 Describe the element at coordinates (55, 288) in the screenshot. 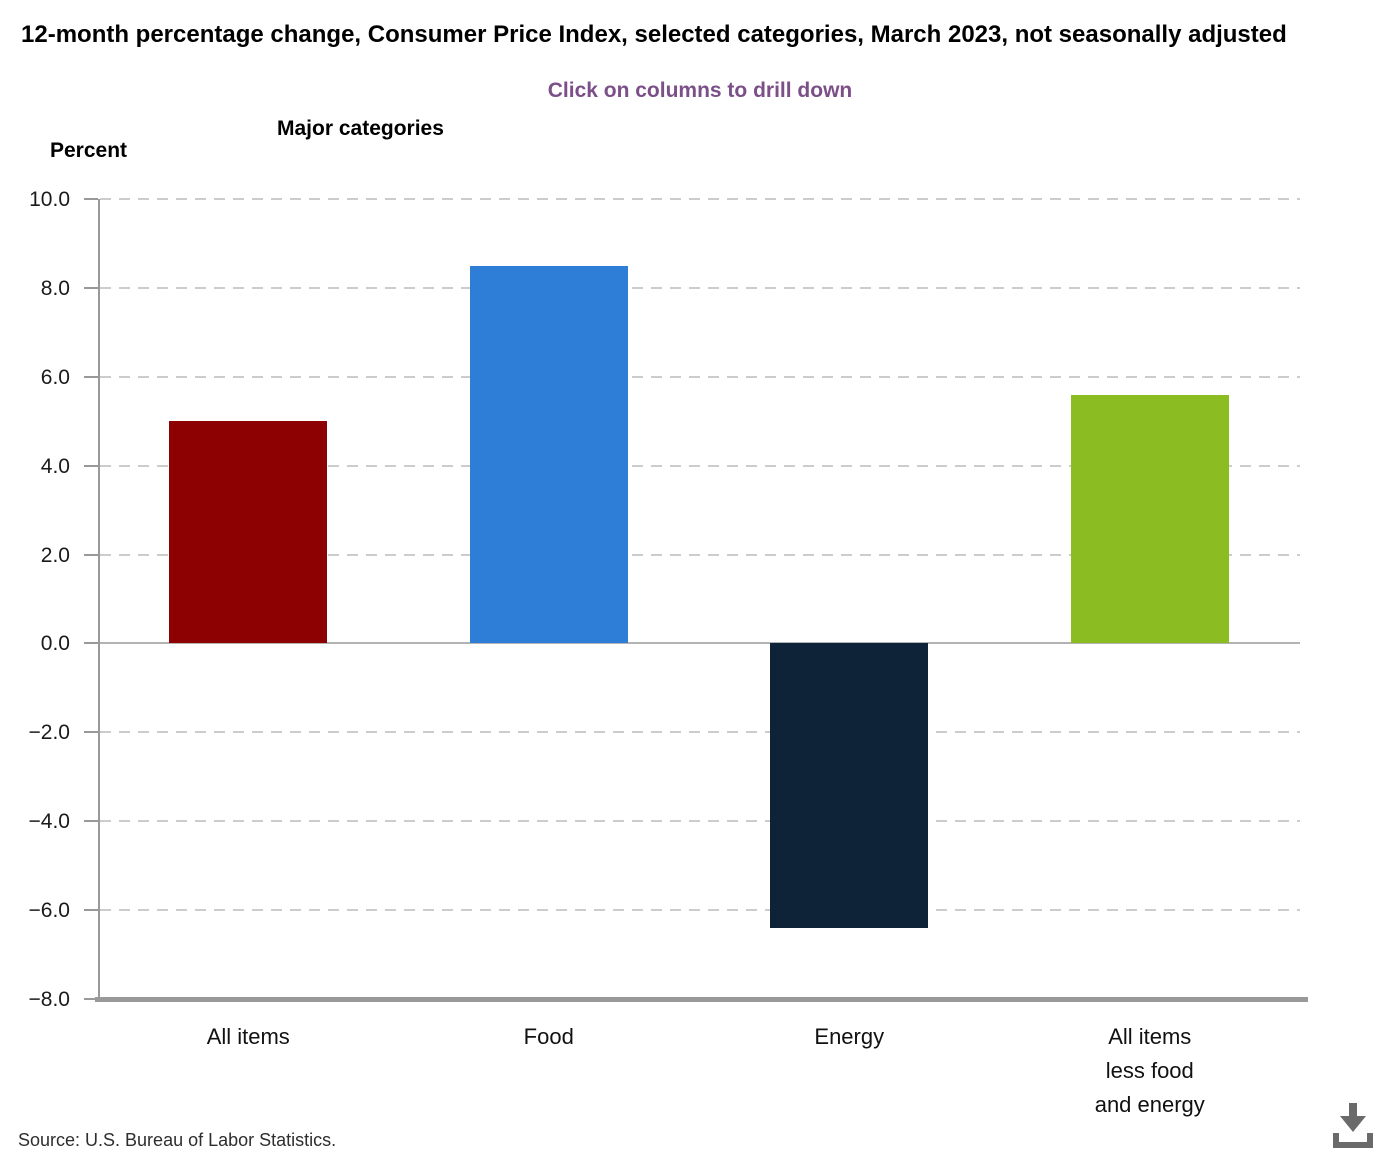

I see `y-tick-label: 8.0` at that location.